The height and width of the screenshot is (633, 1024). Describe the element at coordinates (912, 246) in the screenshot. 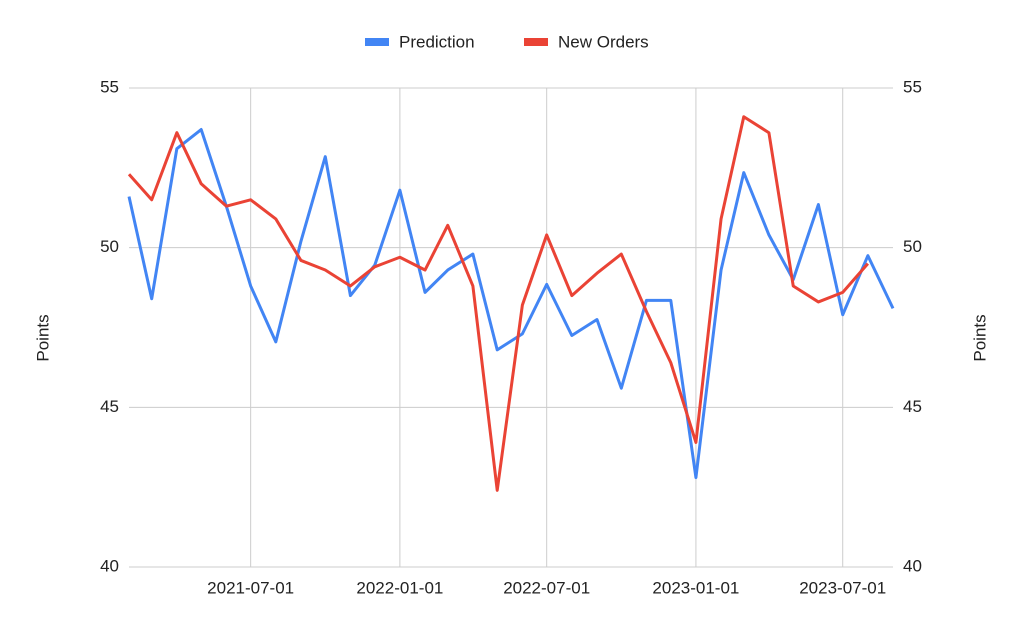

I see `y2-tick-label: 50` at that location.